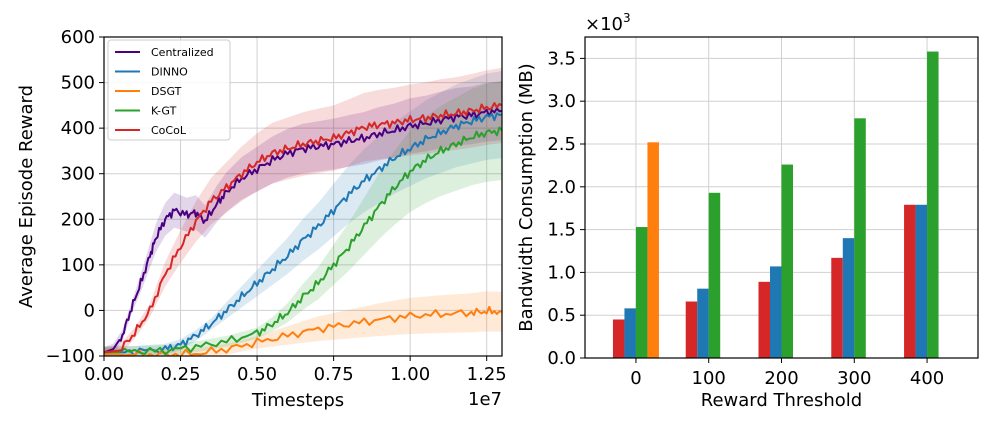 The width and height of the screenshot is (997, 431). Describe the element at coordinates (164, 111) in the screenshot. I see `legend-label: K-GT` at that location.